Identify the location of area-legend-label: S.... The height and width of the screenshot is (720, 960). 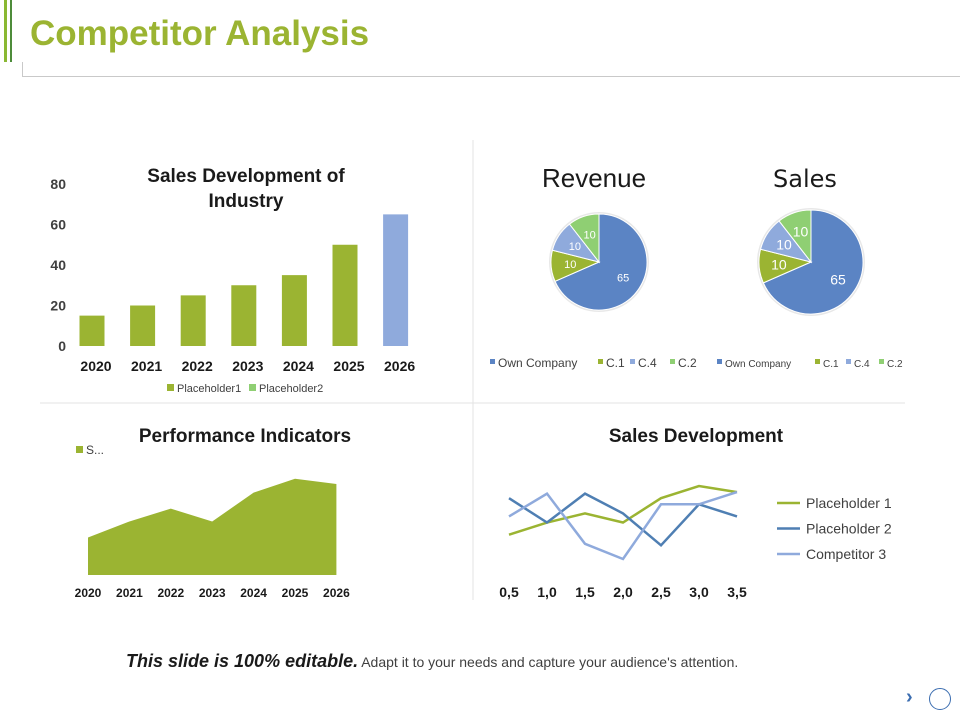
(95, 450).